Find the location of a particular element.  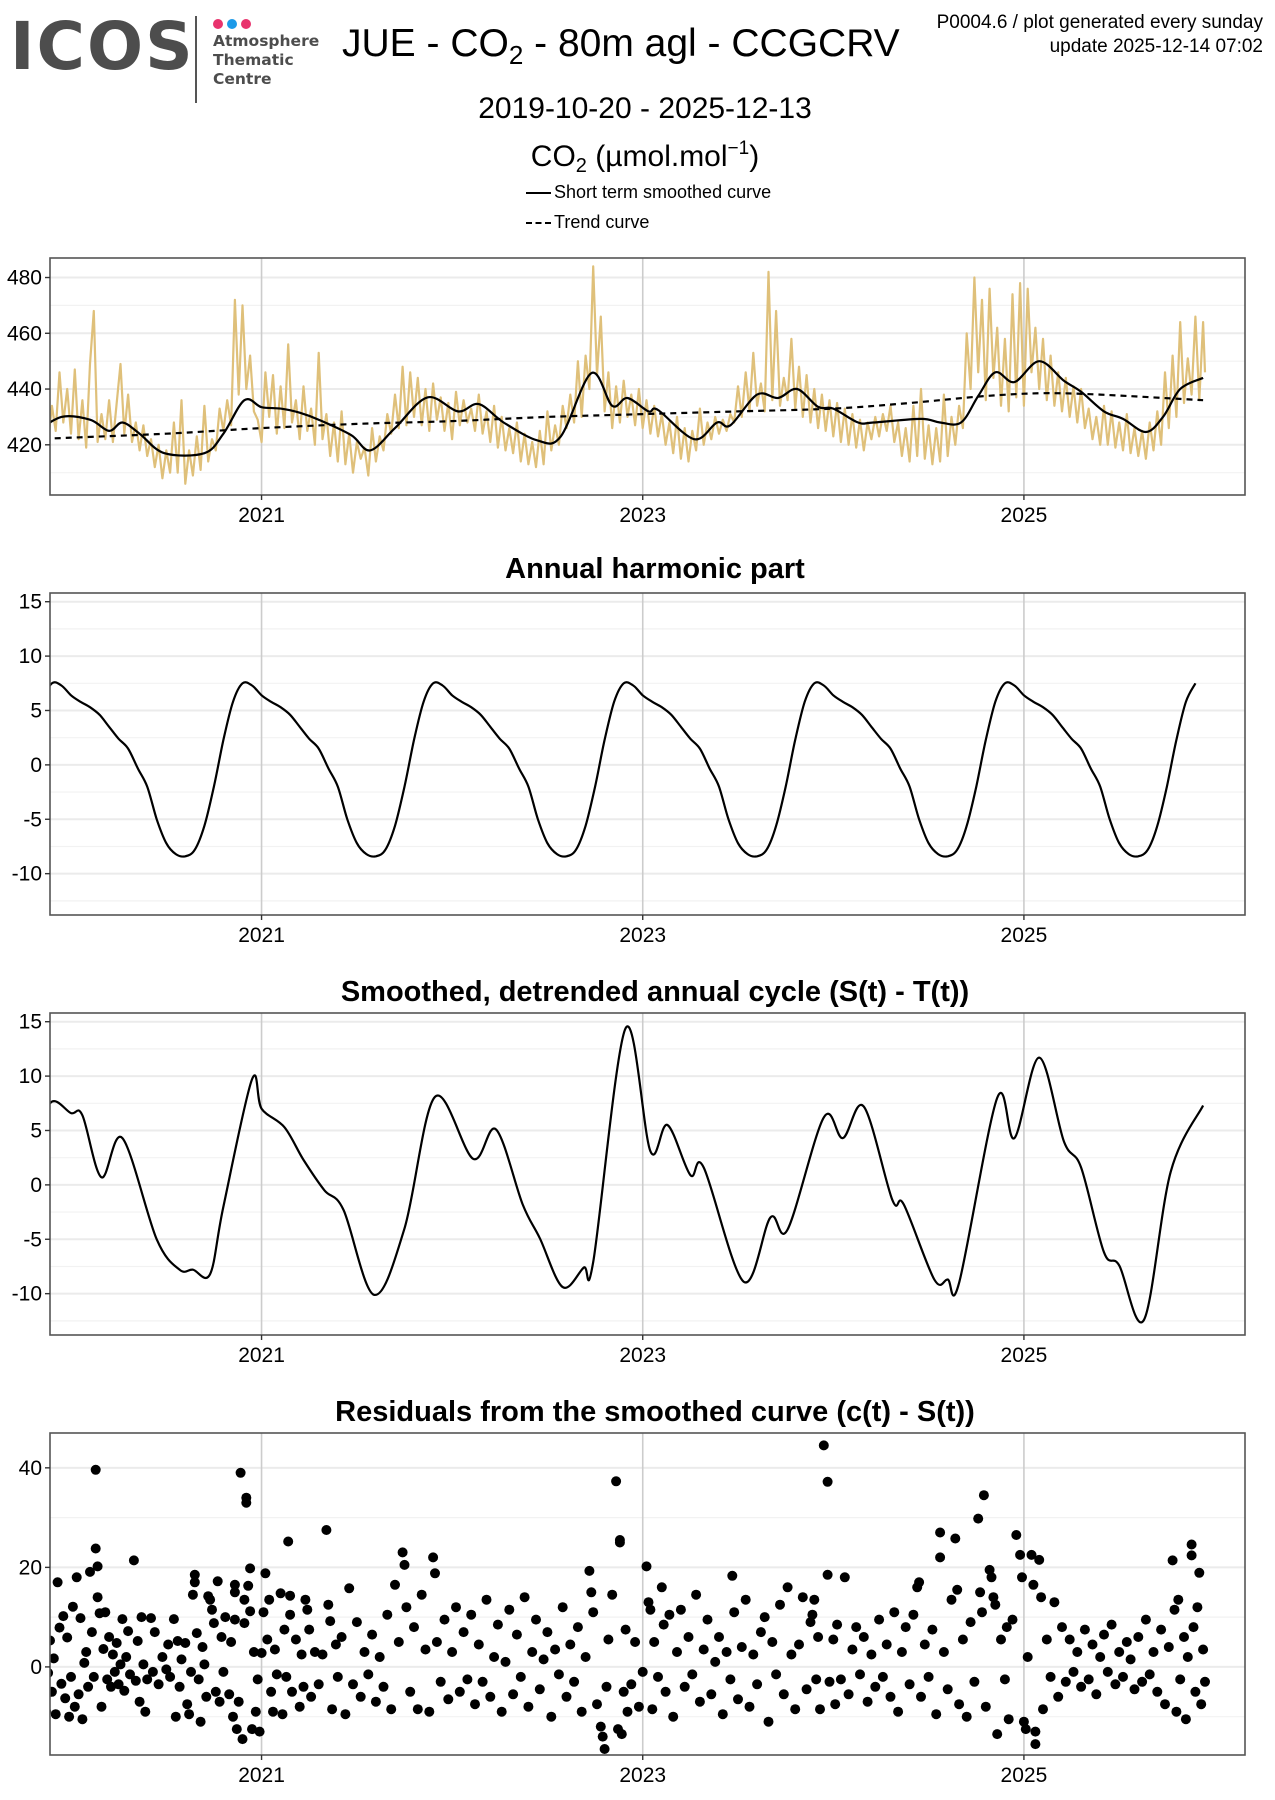

y-tick-label: 460 is located at coordinates (24, 333).